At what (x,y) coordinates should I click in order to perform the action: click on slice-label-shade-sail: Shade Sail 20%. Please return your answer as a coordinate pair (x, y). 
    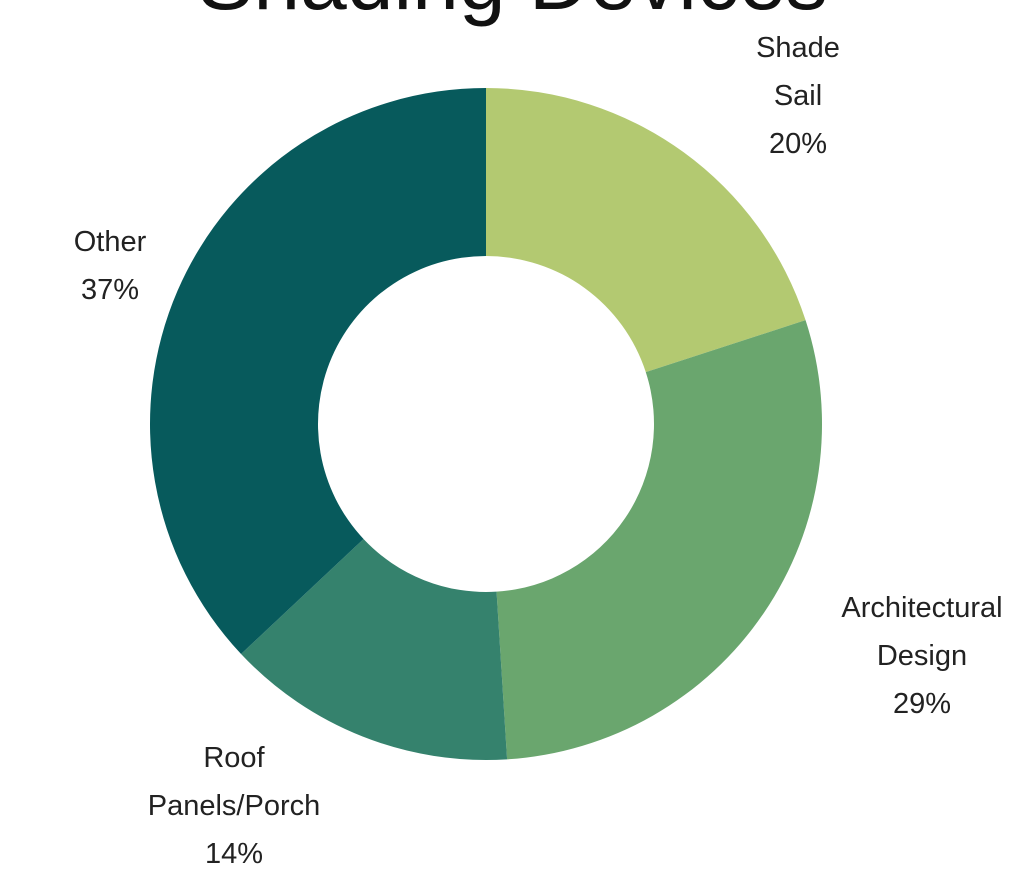
    Looking at the image, I should click on (798, 96).